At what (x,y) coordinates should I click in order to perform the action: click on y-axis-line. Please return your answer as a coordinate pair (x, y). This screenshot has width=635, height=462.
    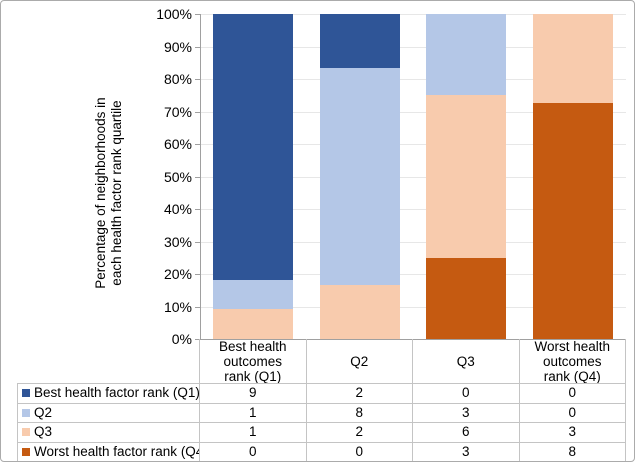
    Looking at the image, I should click on (200, 177).